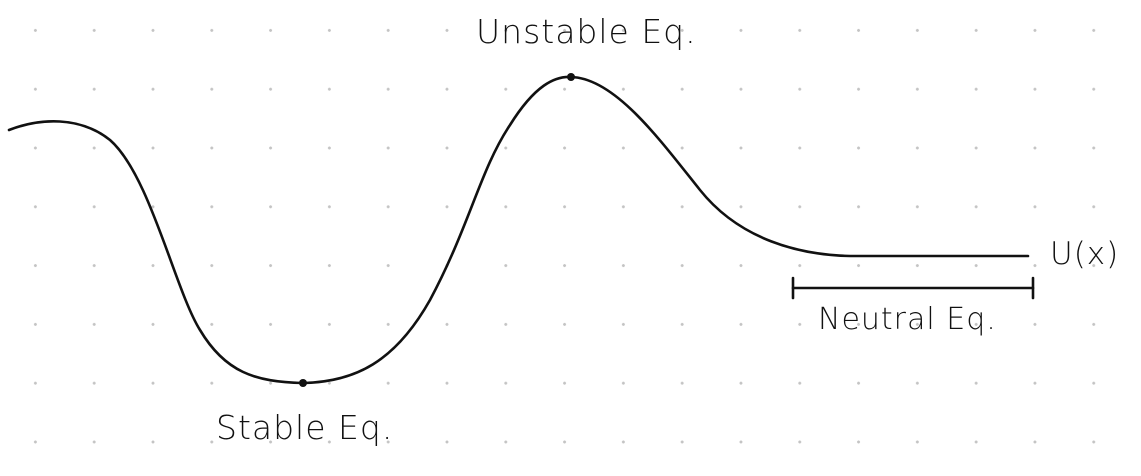 The height and width of the screenshot is (476, 1141). What do you see at coordinates (586, 31) in the screenshot?
I see `unstable-equilibrium-label: Unstable Eq.` at bounding box center [586, 31].